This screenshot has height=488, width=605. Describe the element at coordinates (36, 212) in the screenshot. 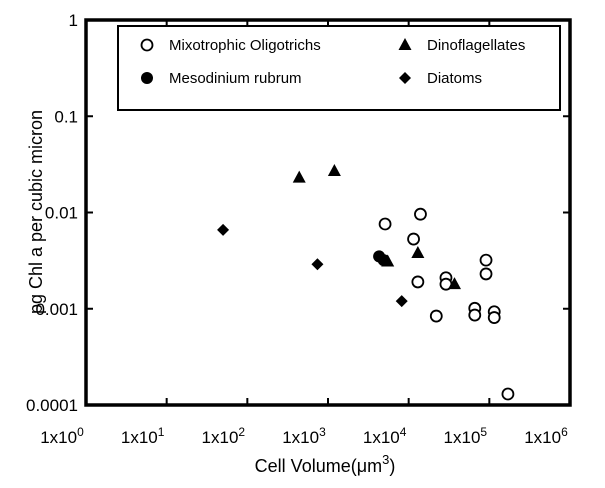

I see `y-axis-label: pg Chl a per cubic micron` at that location.